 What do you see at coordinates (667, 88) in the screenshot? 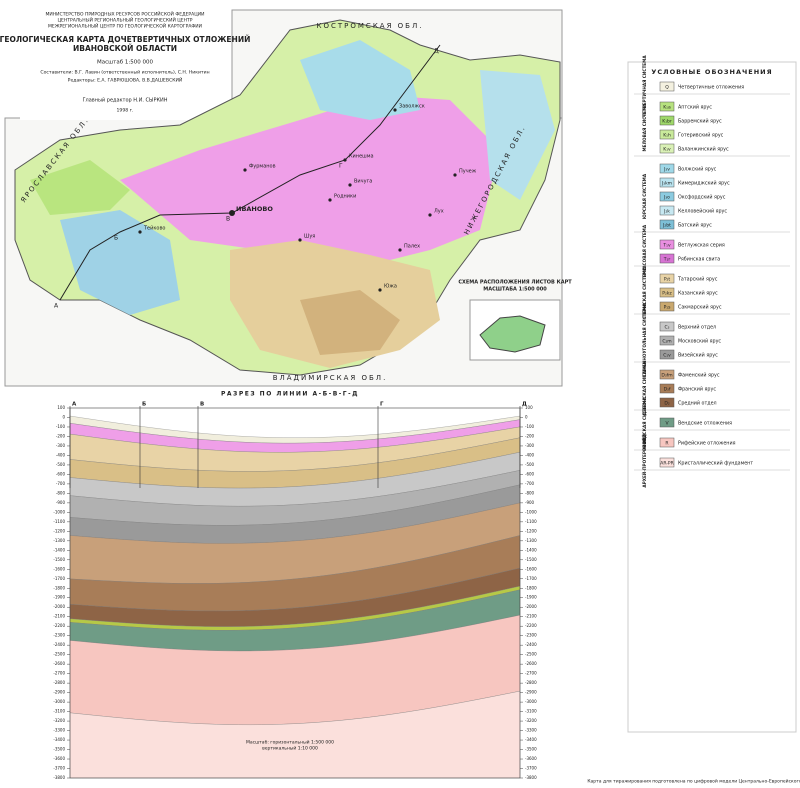
I see `legend-code: Q` at bounding box center [667, 88].